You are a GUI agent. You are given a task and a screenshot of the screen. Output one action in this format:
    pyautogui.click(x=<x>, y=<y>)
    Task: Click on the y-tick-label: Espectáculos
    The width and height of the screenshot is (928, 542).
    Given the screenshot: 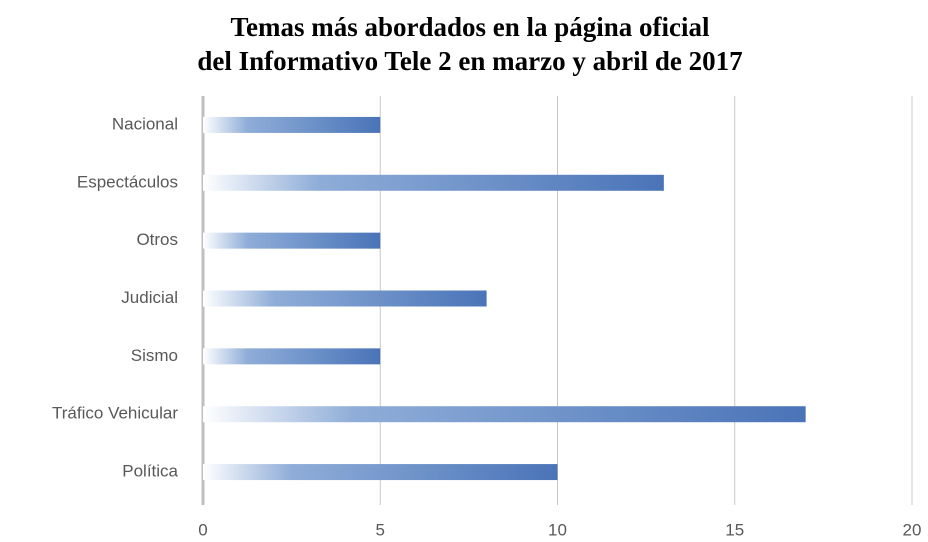 What is the action you would take?
    pyautogui.click(x=127, y=181)
    